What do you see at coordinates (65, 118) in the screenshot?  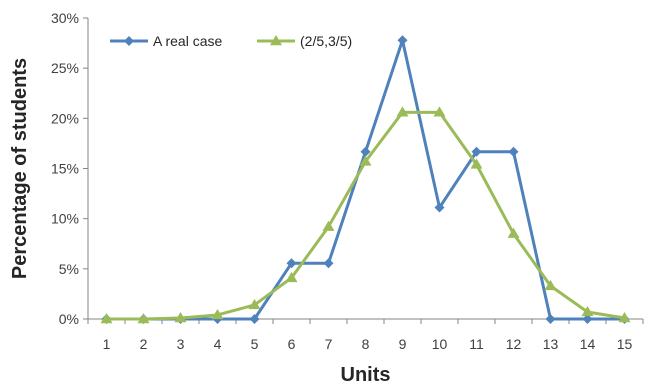 I see `y-tick-label: 20%` at bounding box center [65, 118].